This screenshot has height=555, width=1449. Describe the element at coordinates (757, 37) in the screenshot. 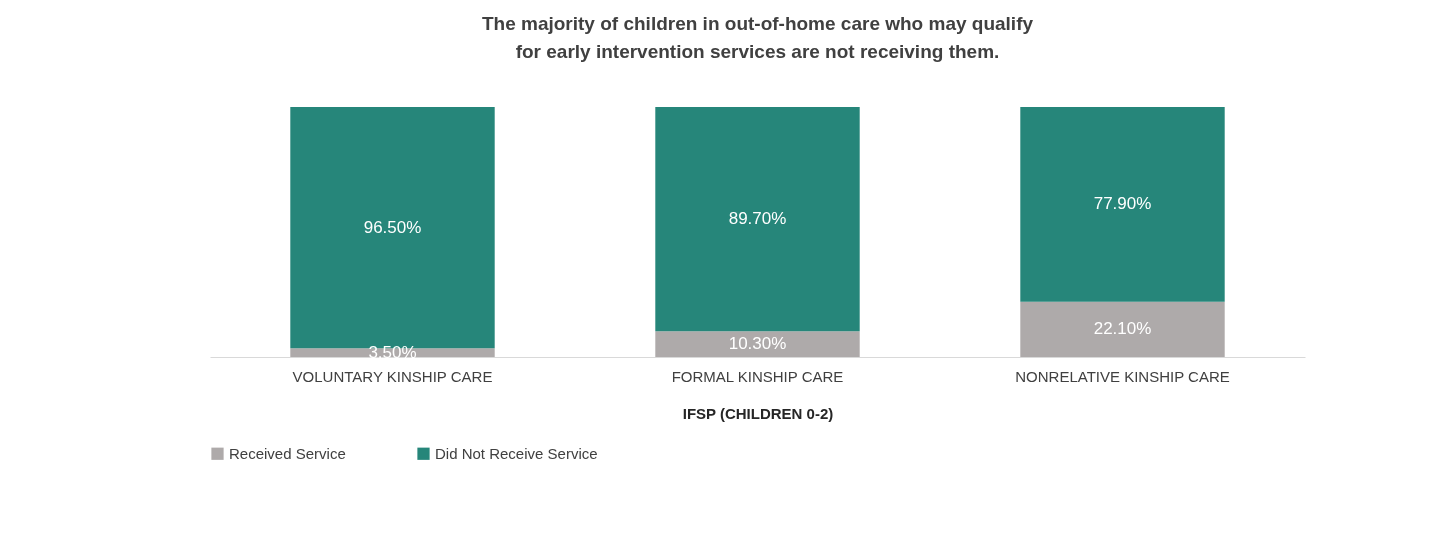

I see `chart-title: The majority of children in out-of-home care who may qualify for early intervention services are not receiving them.` at that location.